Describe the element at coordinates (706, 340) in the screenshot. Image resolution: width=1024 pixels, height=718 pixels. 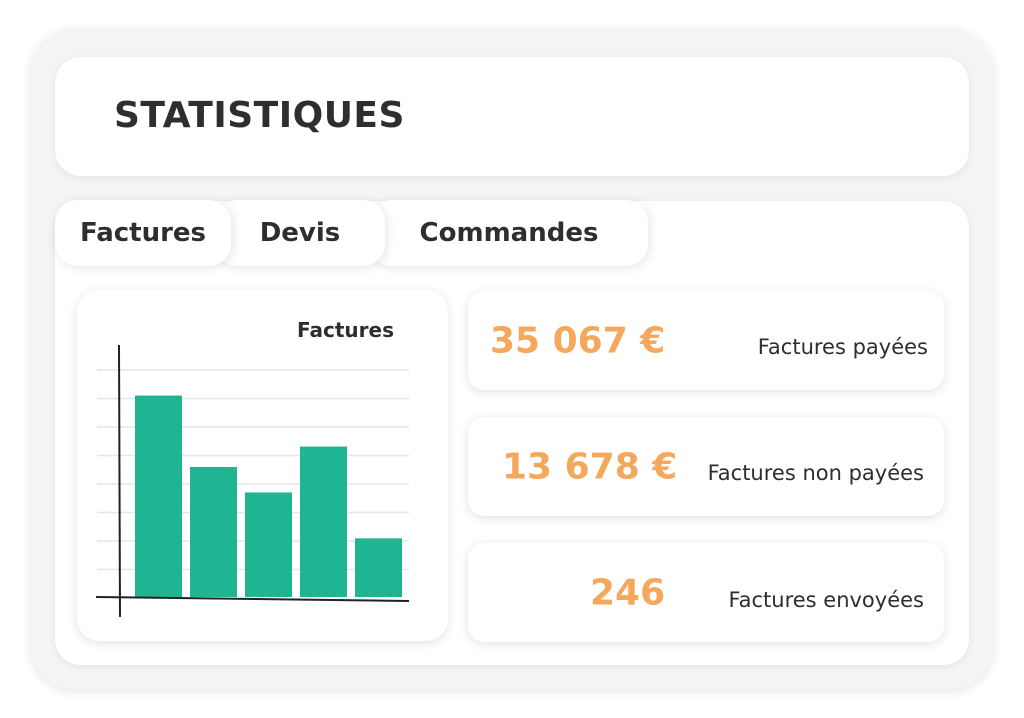
I see `stat-card-paid: 35 067 € Factures payées` at that location.